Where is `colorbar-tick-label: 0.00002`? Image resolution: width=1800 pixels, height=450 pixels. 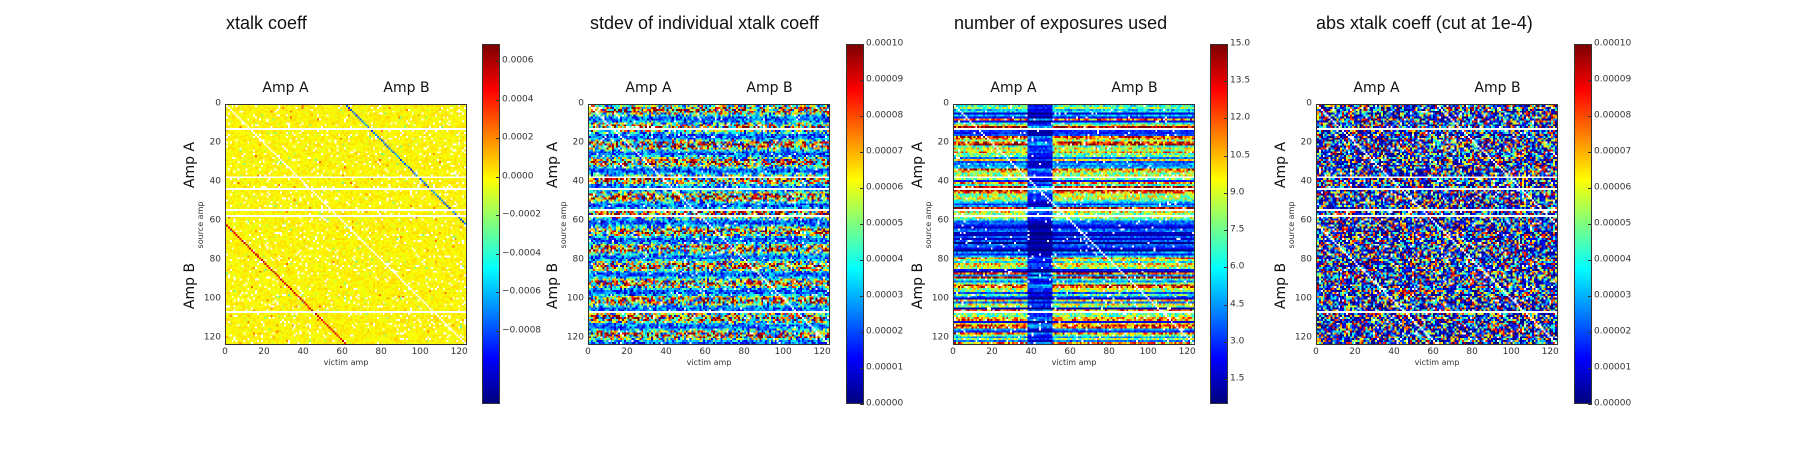 colorbar-tick-label: 0.00002 is located at coordinates (1613, 331).